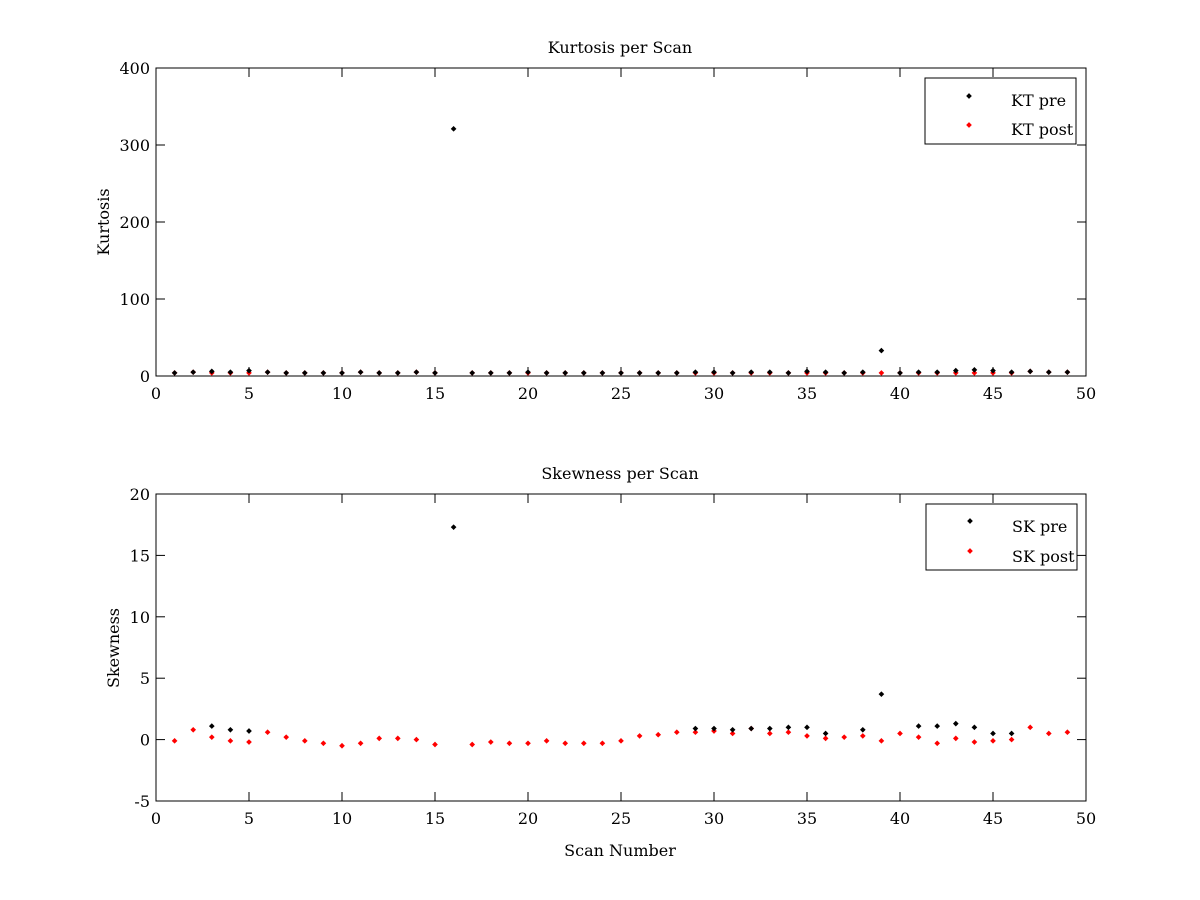 The image size is (1200, 900). Describe the element at coordinates (714, 393) in the screenshot. I see `kurtosis-x-tick-label: 30` at that location.